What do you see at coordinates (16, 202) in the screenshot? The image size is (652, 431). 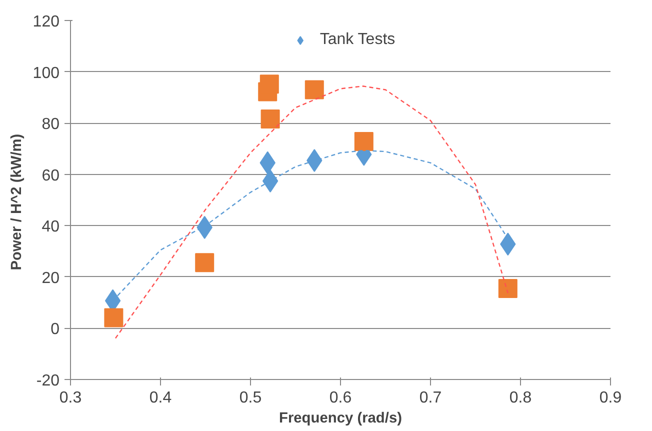 I see `y-axis-title: Power / H^2 (kW/m)` at bounding box center [16, 202].